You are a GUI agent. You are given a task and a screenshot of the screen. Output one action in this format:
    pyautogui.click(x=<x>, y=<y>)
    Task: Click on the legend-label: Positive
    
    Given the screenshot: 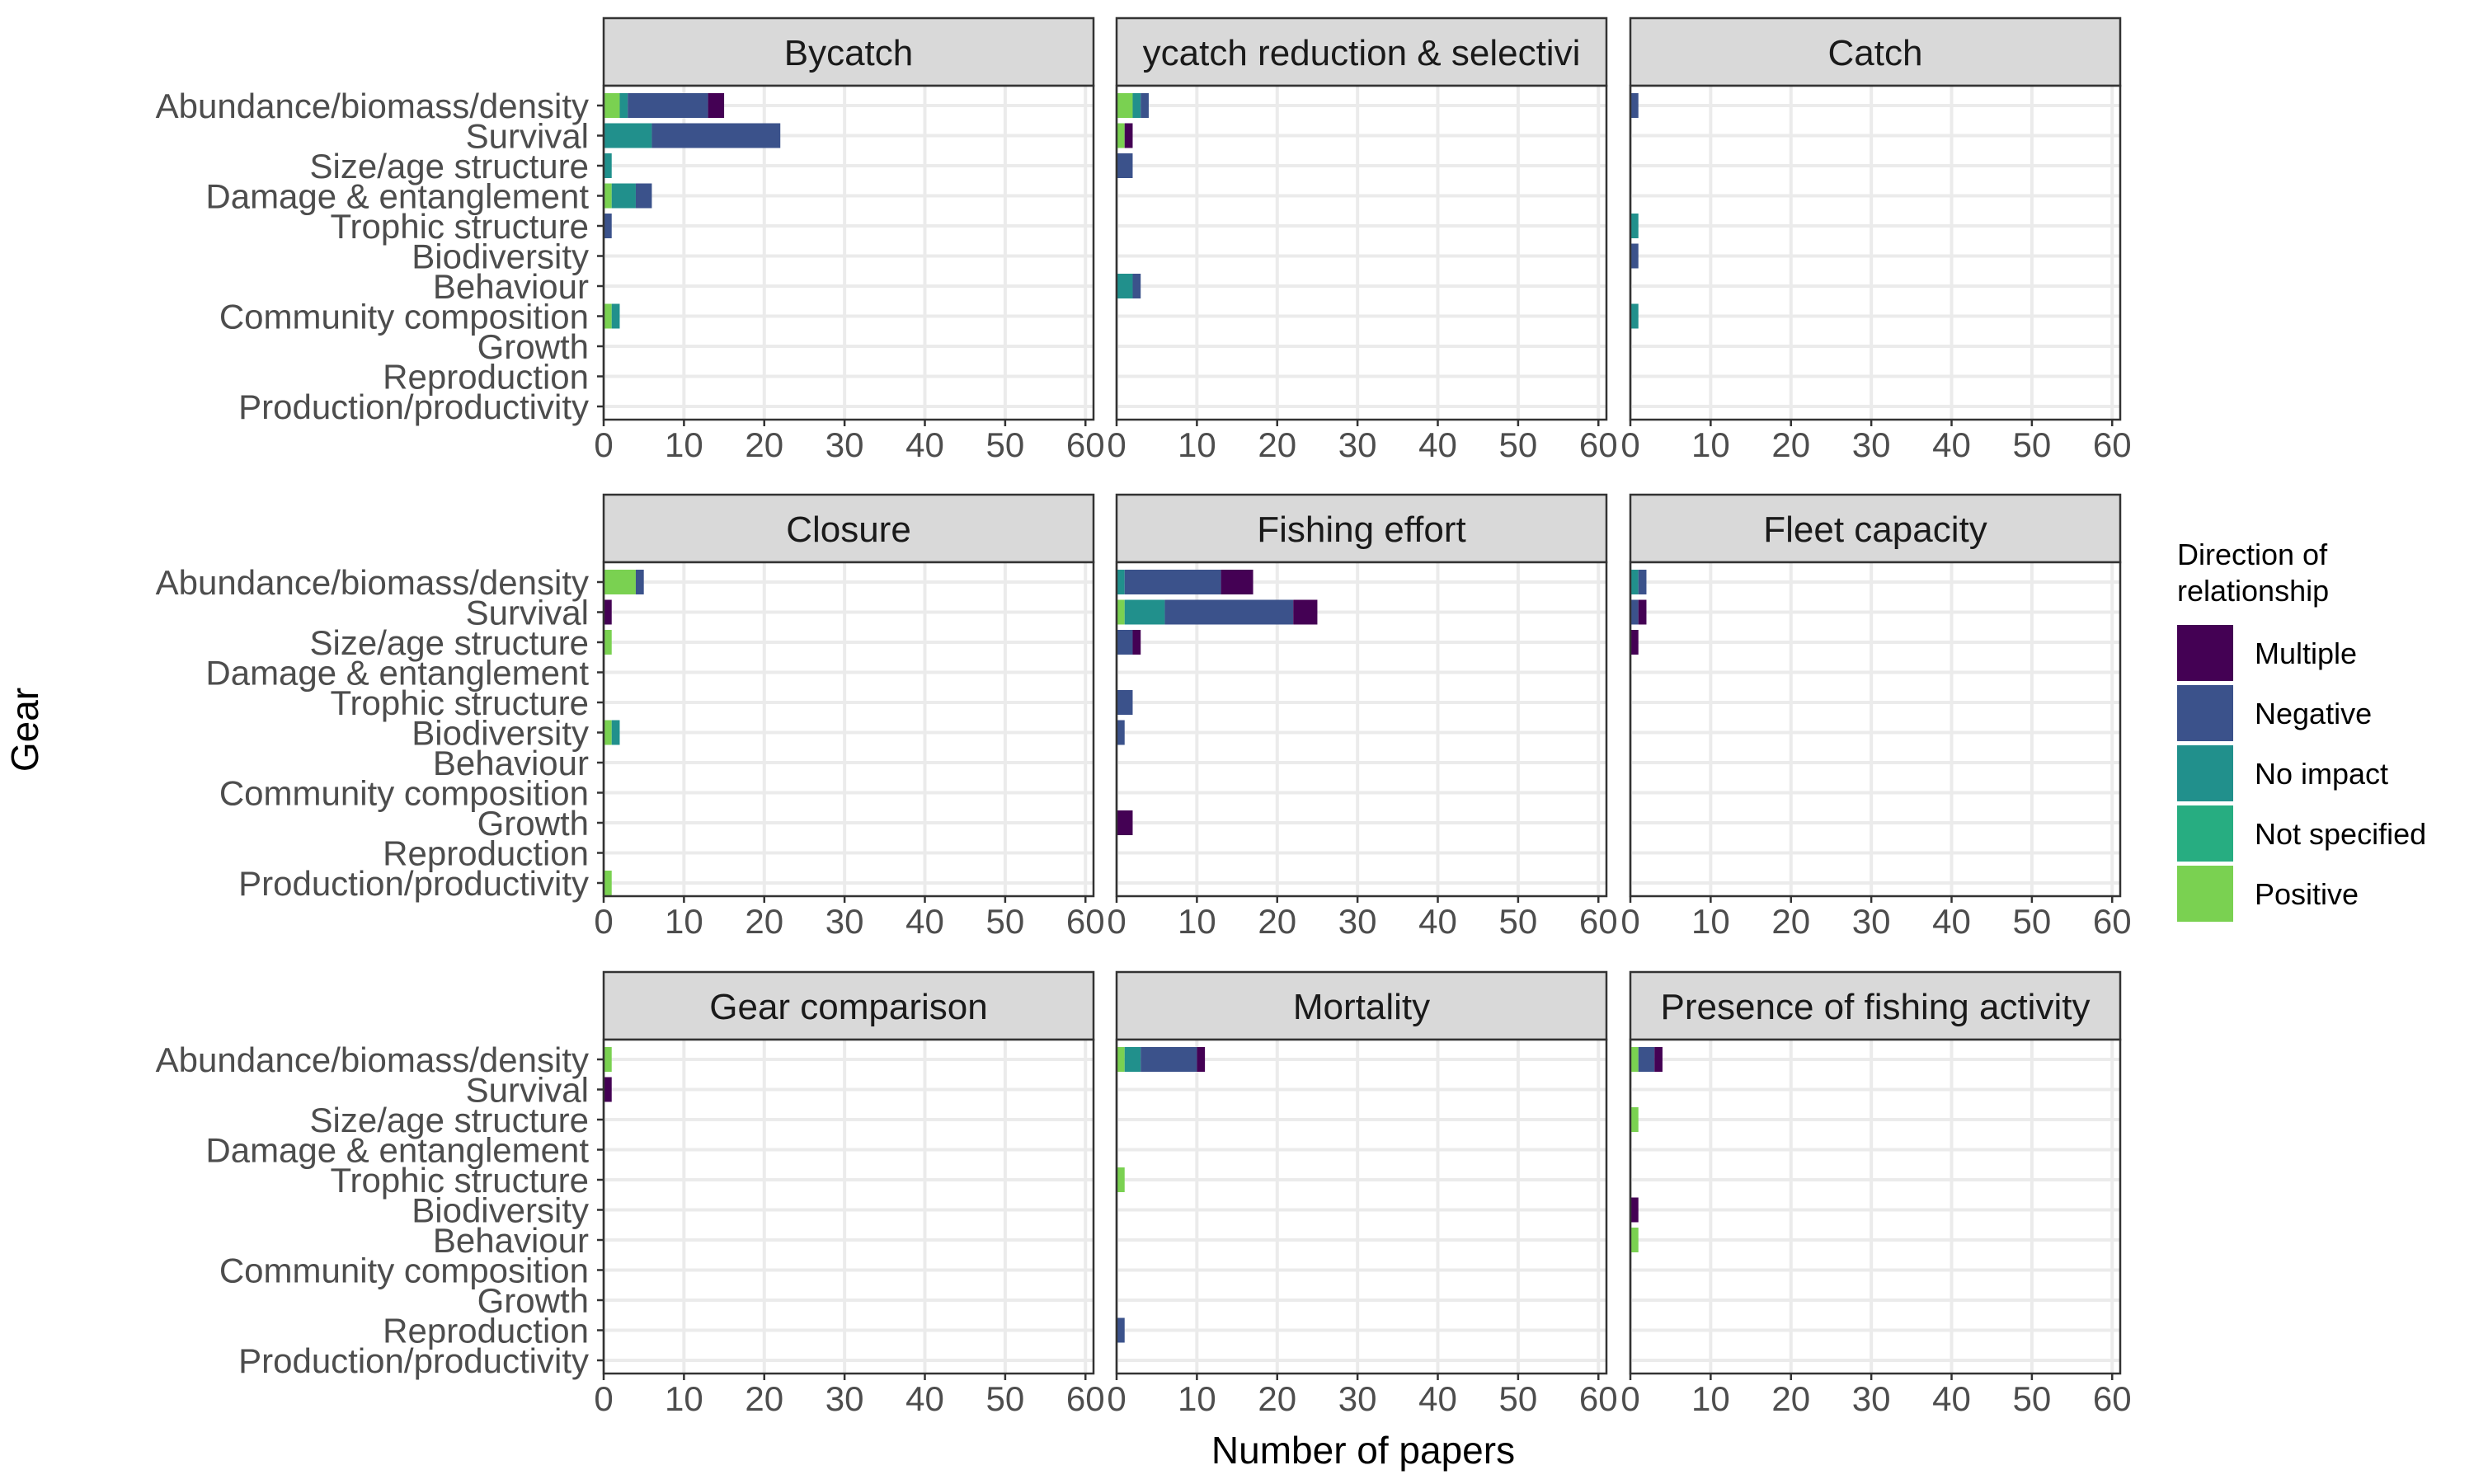 What is the action you would take?
    pyautogui.click(x=2307, y=894)
    